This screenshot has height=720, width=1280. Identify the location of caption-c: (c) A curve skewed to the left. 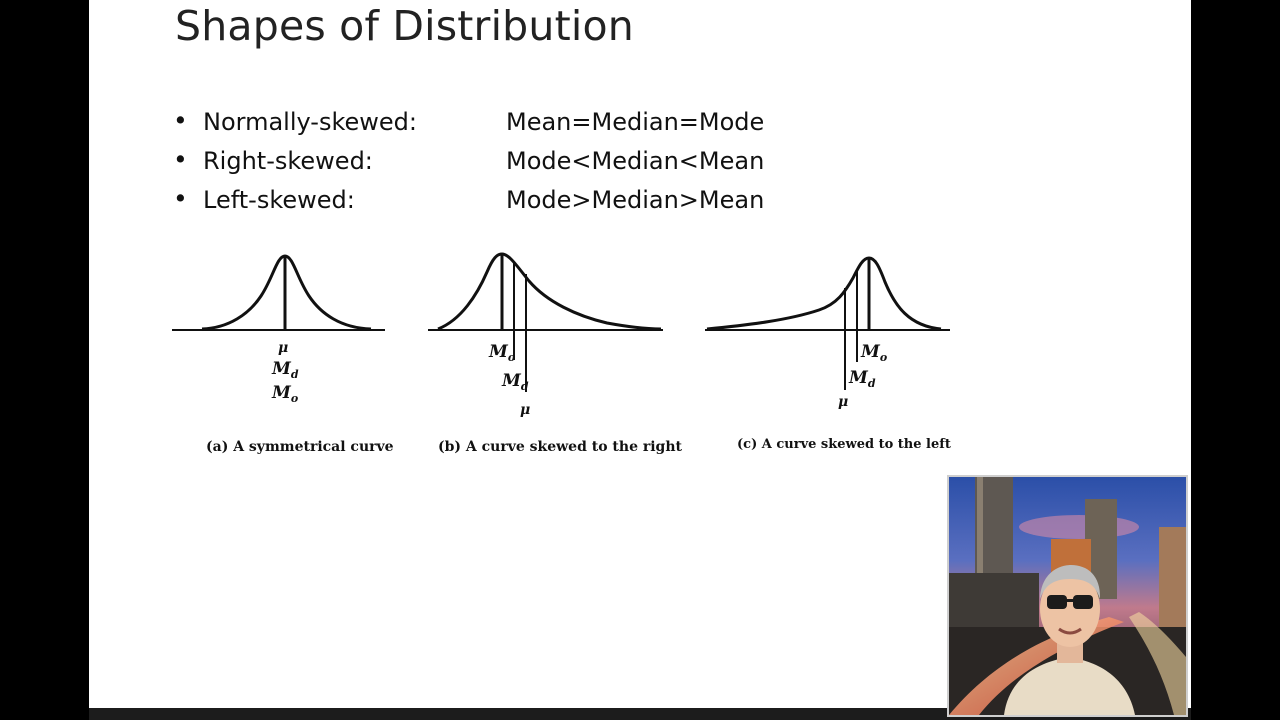
(844, 444).